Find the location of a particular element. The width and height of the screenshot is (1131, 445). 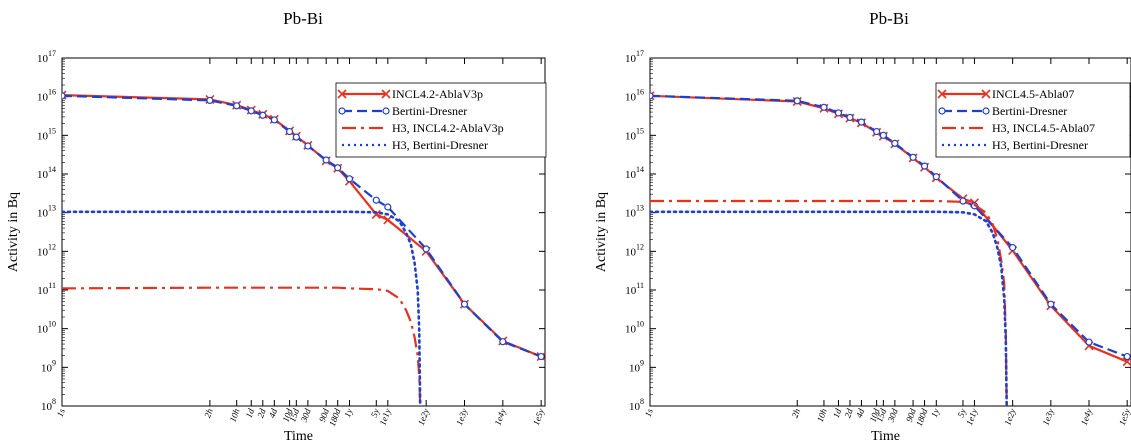

legend-label: H3, INCL4.5-Abla07 is located at coordinates (1043, 128).